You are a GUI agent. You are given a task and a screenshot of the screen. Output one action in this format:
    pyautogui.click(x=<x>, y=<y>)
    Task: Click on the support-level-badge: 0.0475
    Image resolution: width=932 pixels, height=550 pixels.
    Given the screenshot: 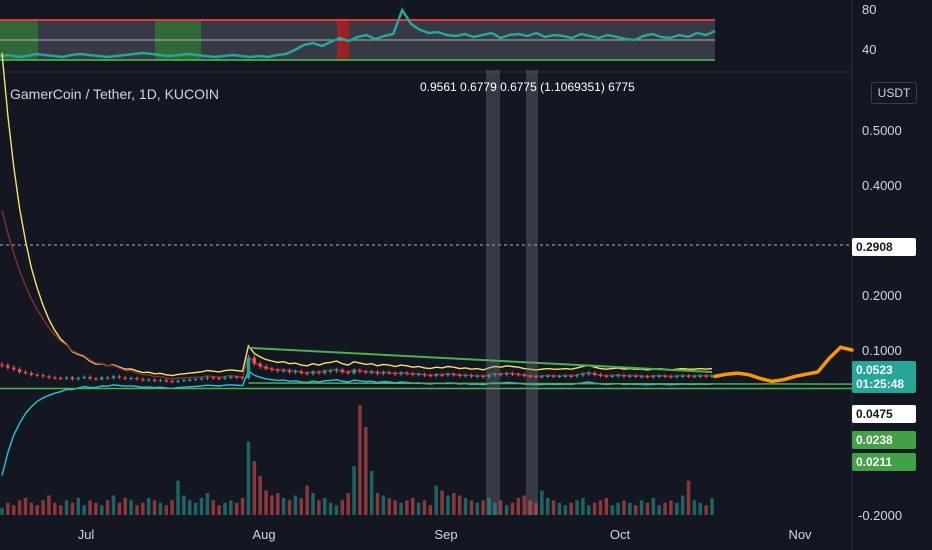 What is the action you would take?
    pyautogui.click(x=884, y=414)
    